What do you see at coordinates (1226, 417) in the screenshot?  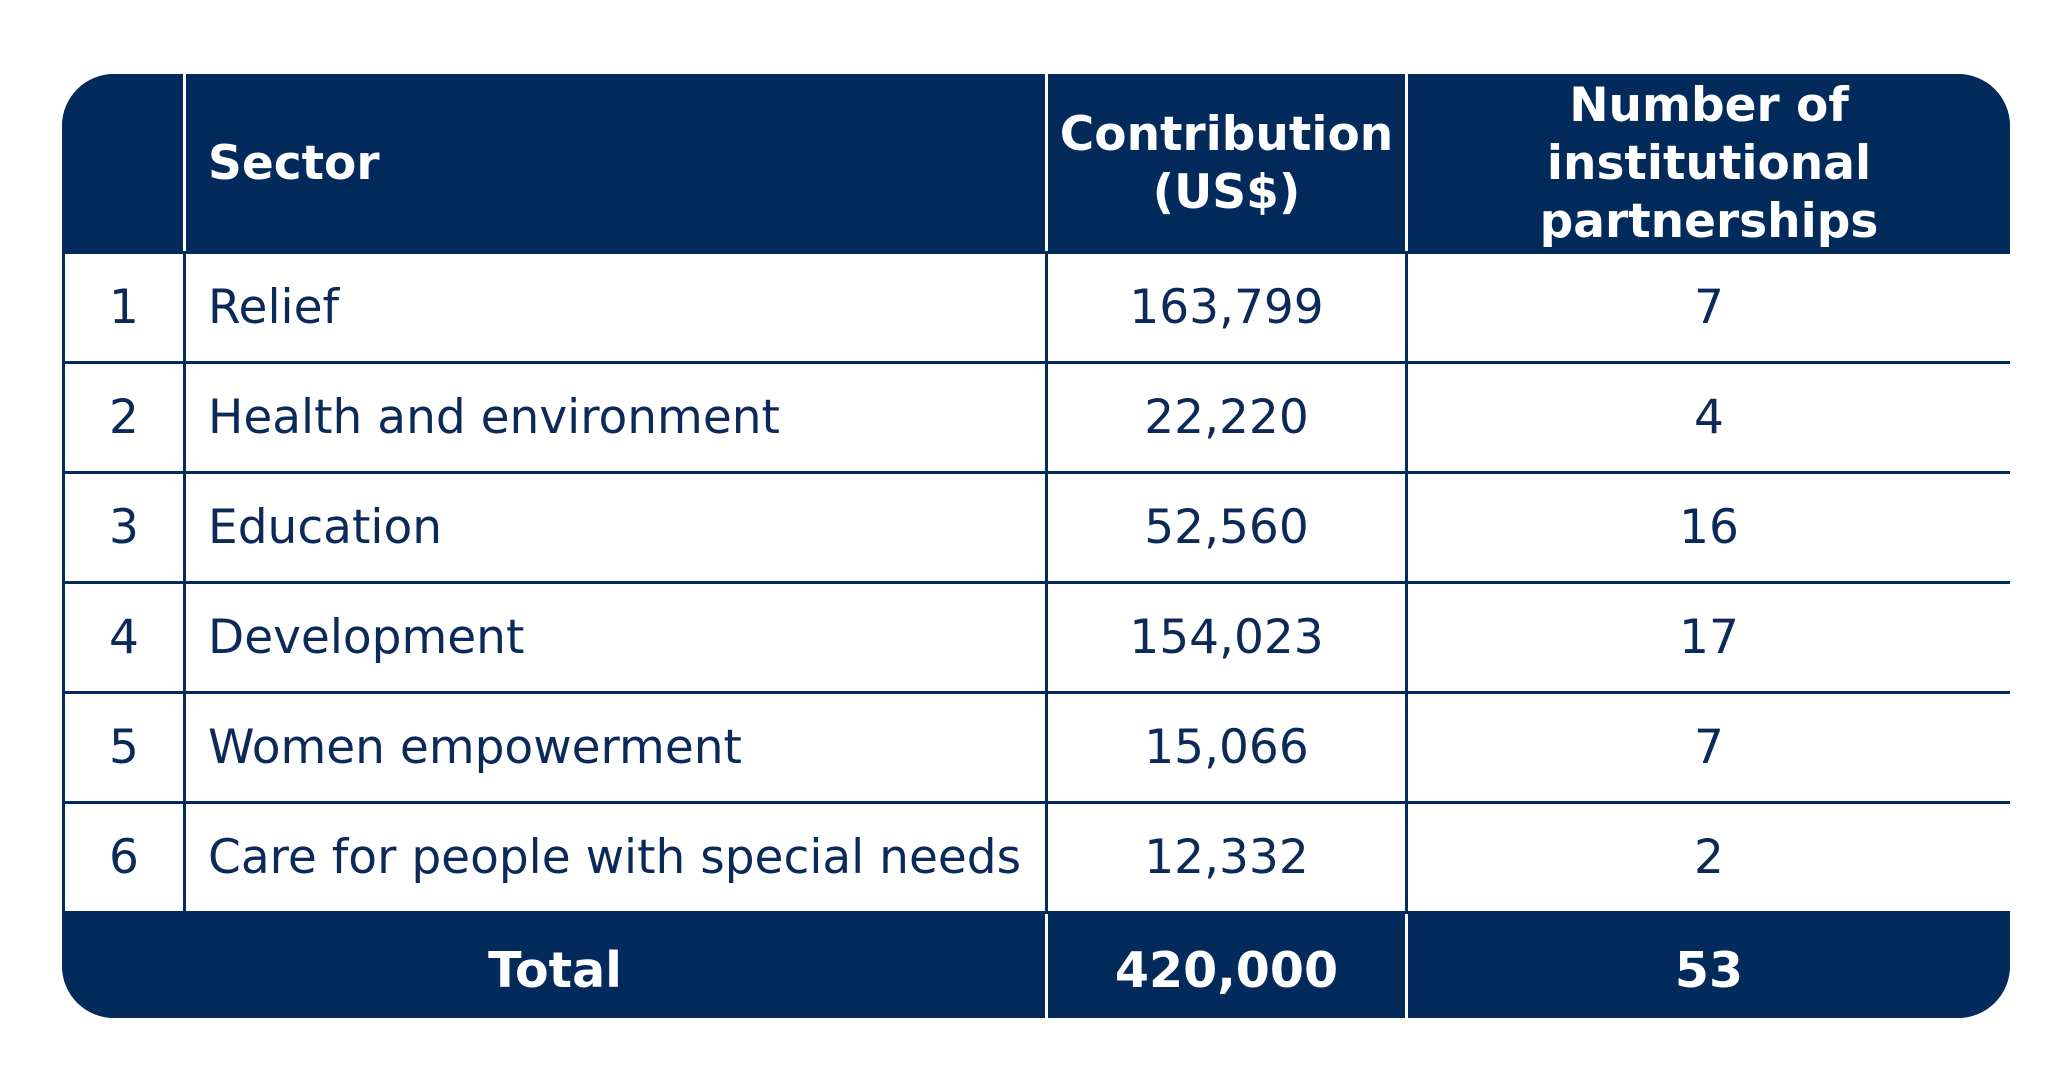 I see `contribution-cell: 22,220` at bounding box center [1226, 417].